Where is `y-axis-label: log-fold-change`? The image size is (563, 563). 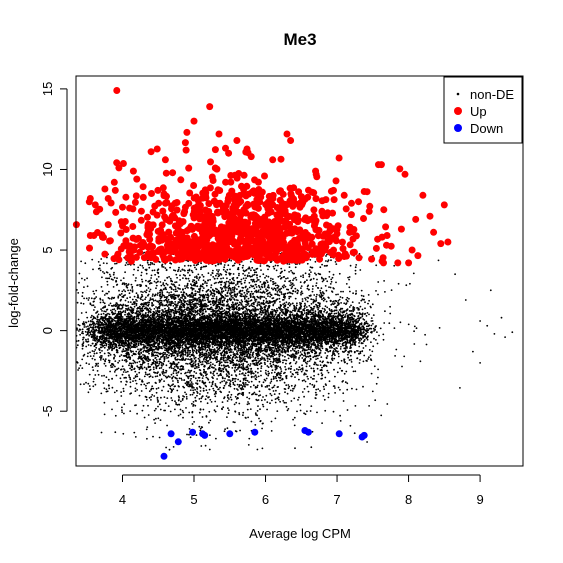
y-axis-label: log-fold-change is located at coordinates (13, 283).